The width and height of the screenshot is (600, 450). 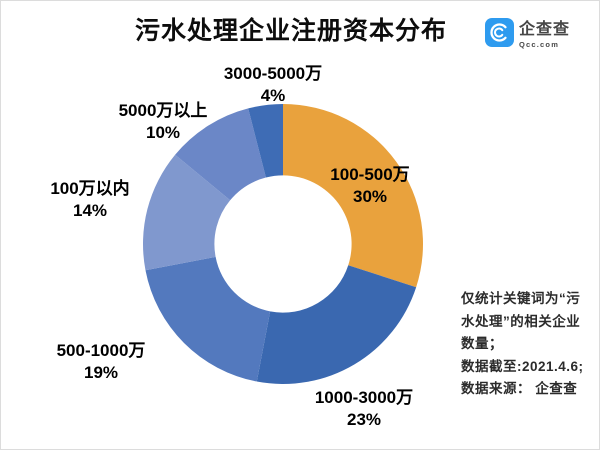 I want to click on slice-category: 1000-3000万, so click(x=364, y=397).